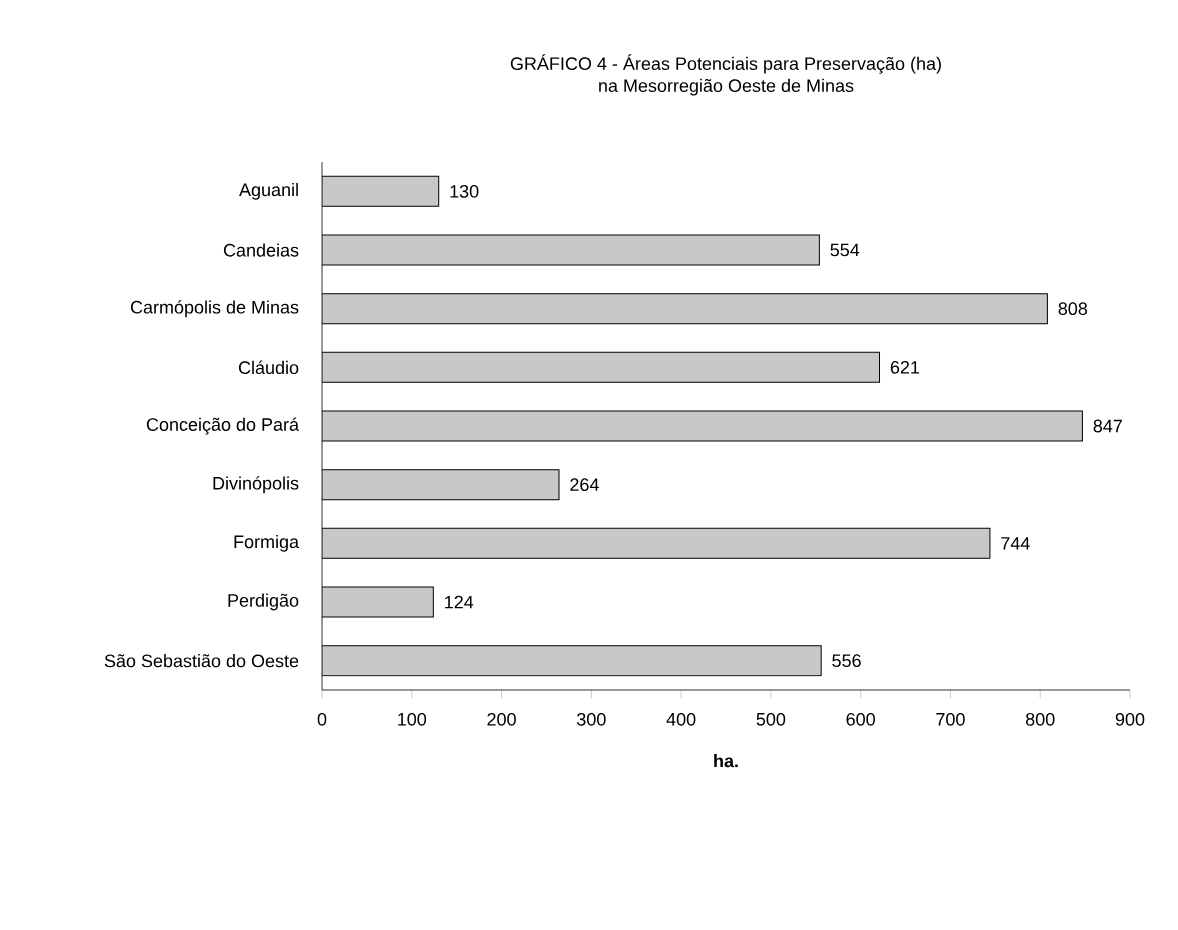  I want to click on y-tick-label: Divinópolis, so click(256, 485).